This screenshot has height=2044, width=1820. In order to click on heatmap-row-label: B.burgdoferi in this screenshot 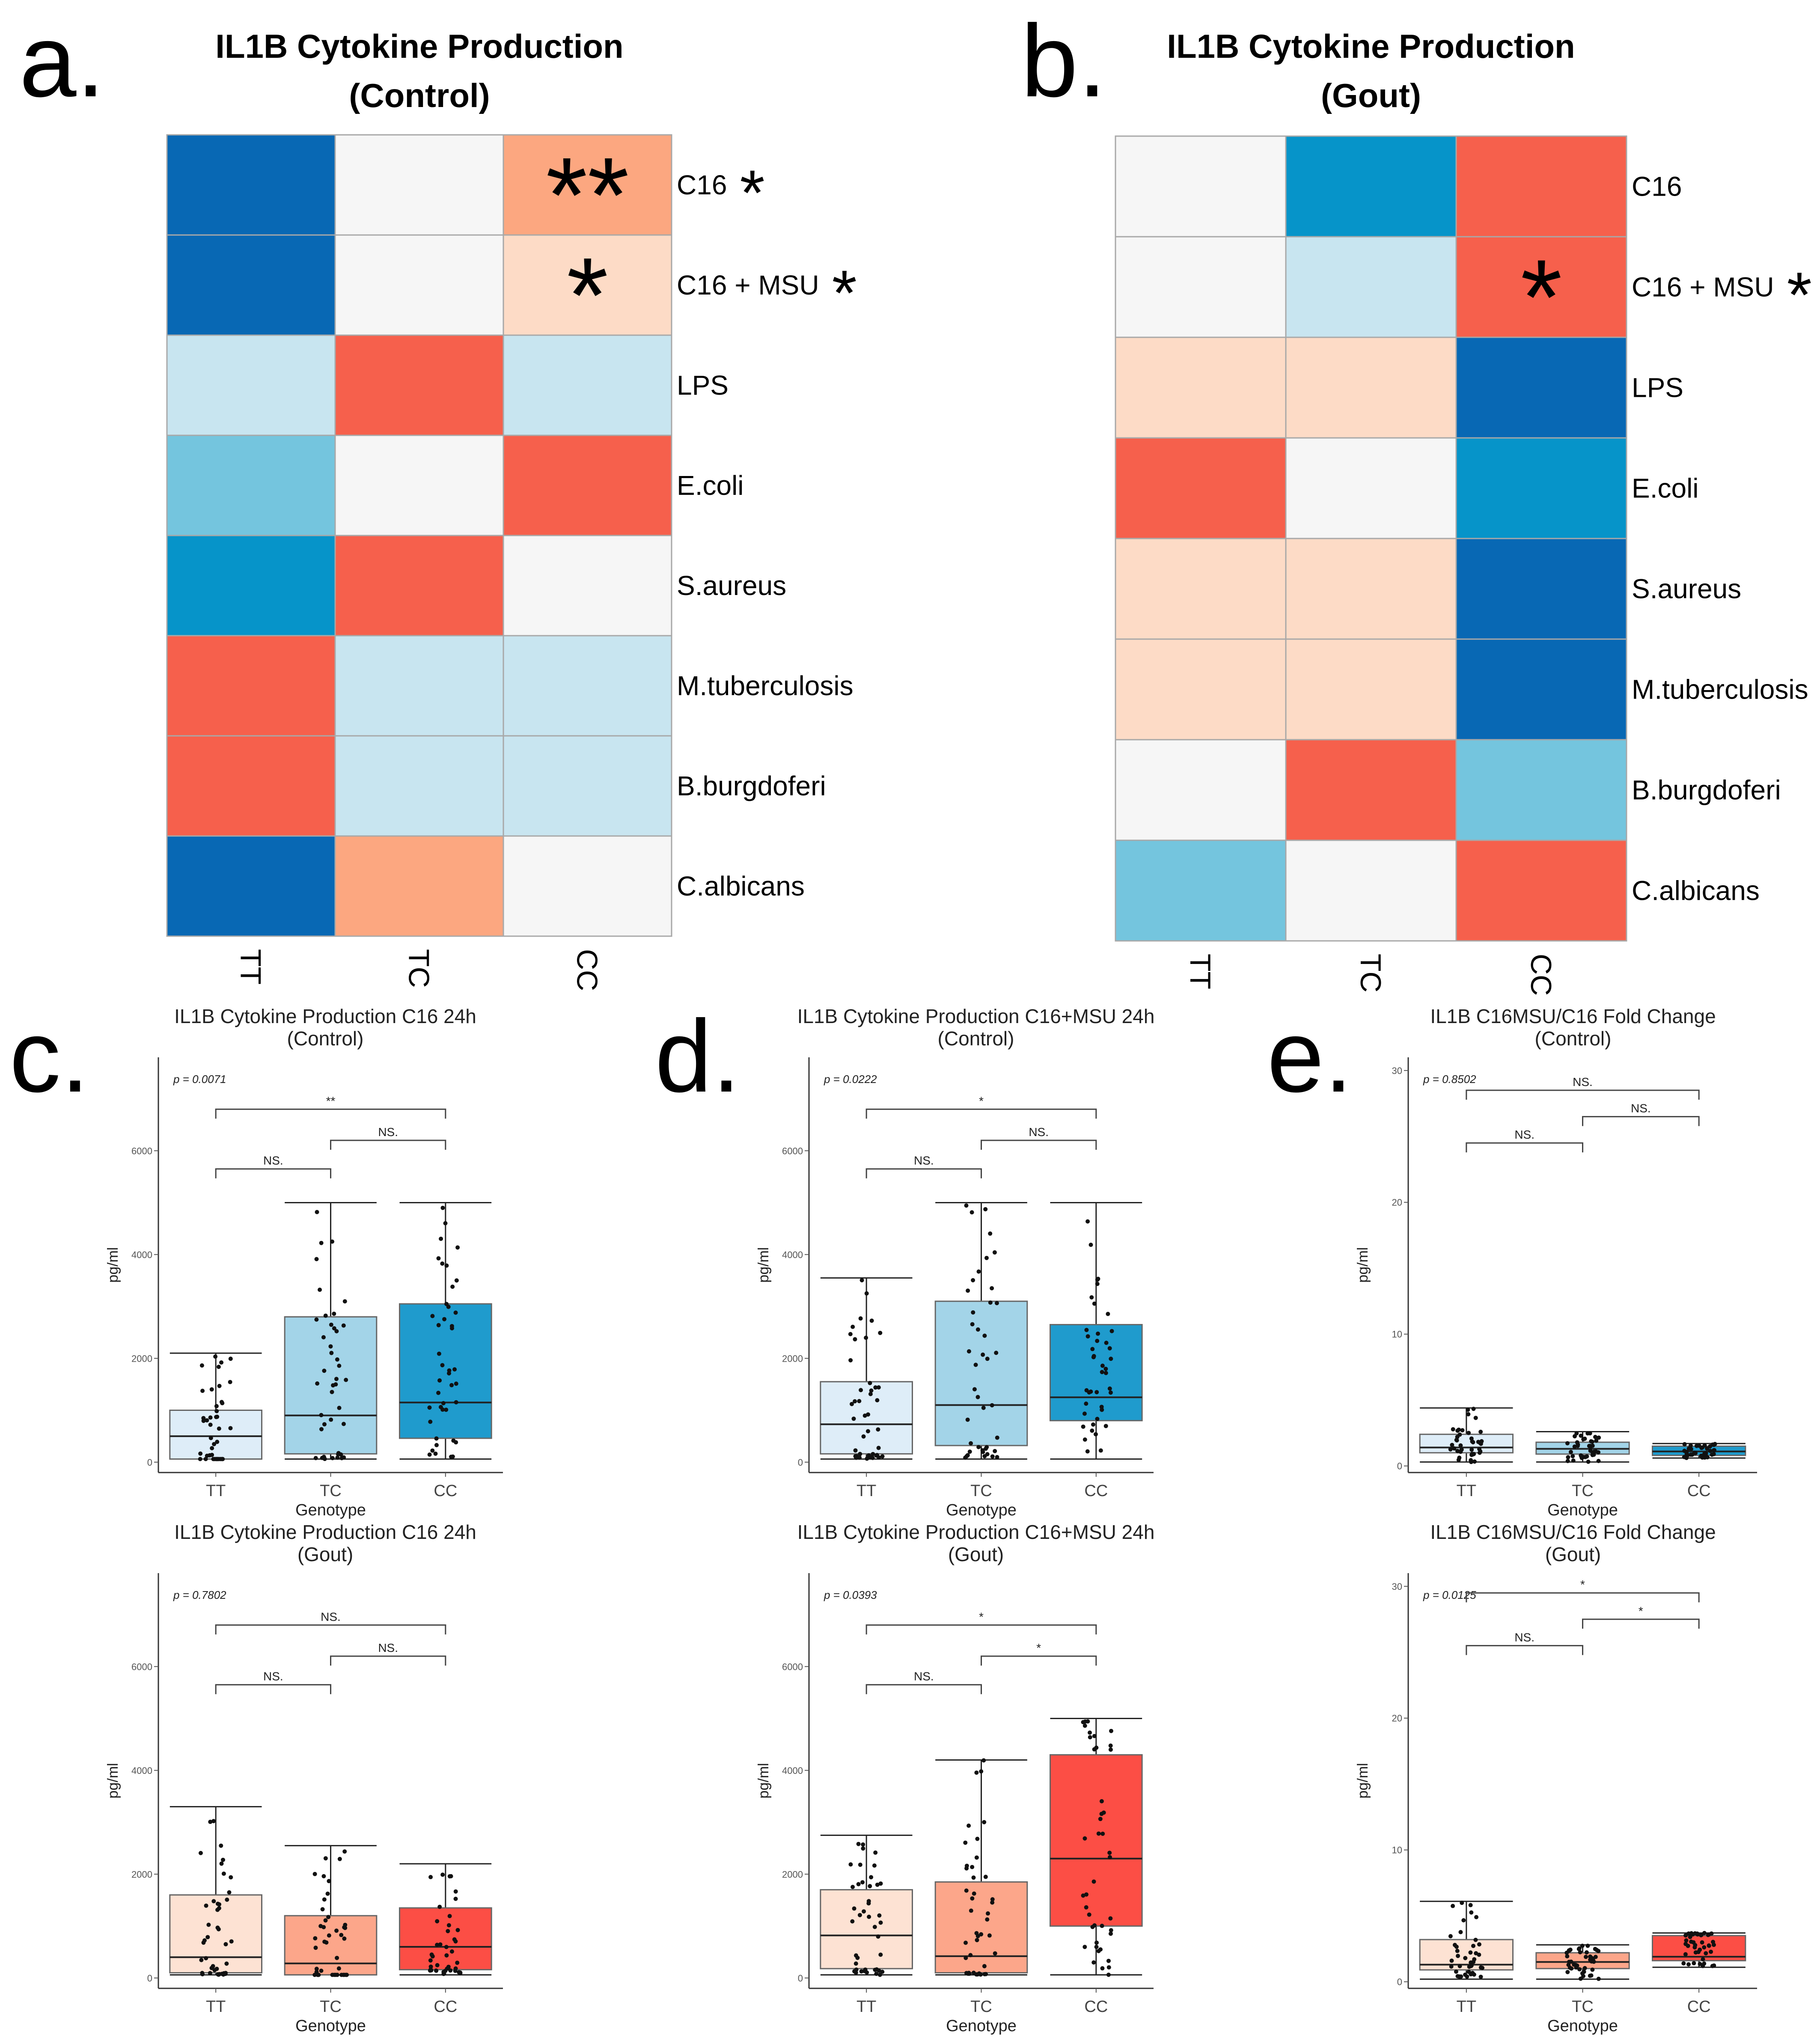, I will do `click(1706, 791)`.